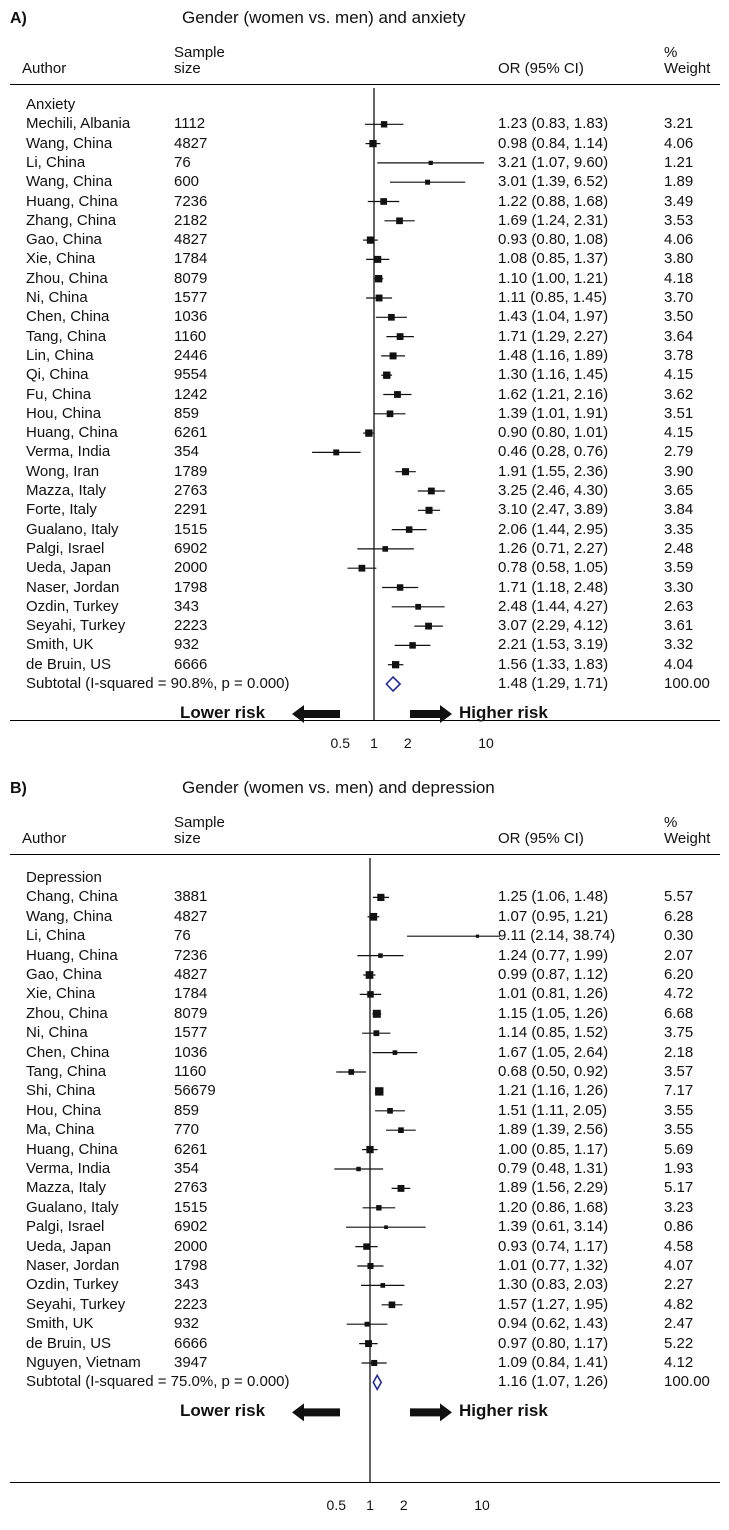 The height and width of the screenshot is (1530, 729). I want to click on study-sample-size: 2763, so click(191, 490).